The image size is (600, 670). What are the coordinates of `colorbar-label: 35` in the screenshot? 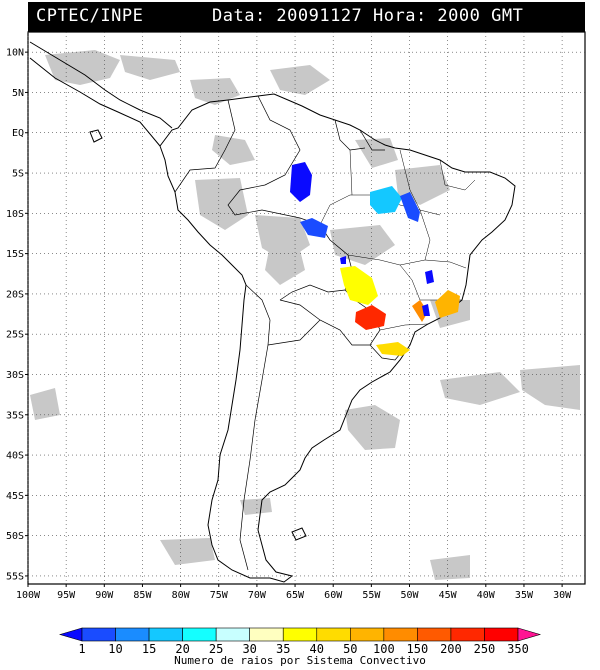 It's located at (283, 649).